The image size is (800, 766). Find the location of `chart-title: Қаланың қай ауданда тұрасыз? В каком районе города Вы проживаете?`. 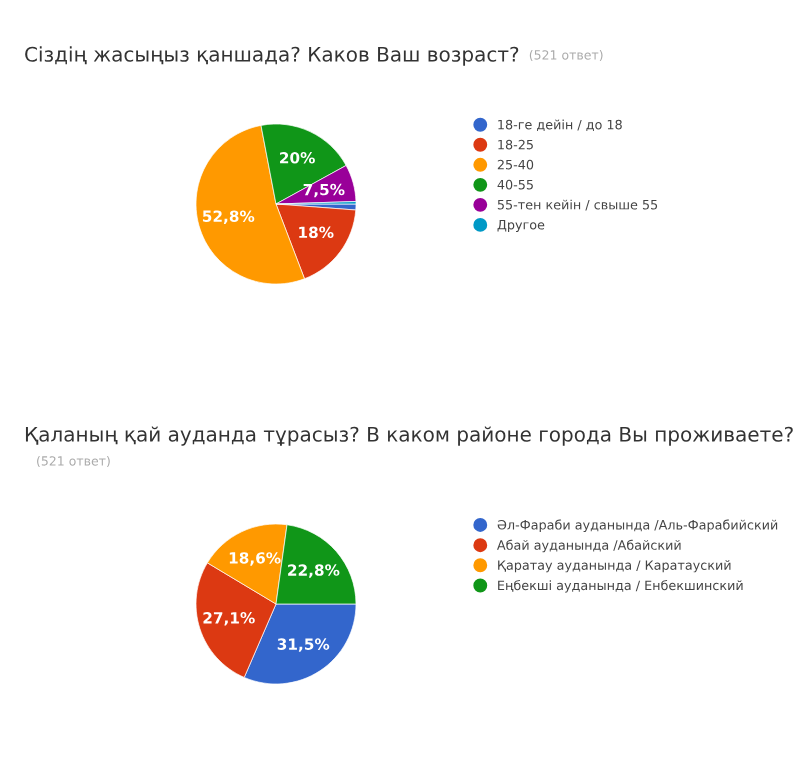

chart-title: Қаланың қай ауданда тұрасыз? В каком районе города Вы проживаете? is located at coordinates (409, 436).